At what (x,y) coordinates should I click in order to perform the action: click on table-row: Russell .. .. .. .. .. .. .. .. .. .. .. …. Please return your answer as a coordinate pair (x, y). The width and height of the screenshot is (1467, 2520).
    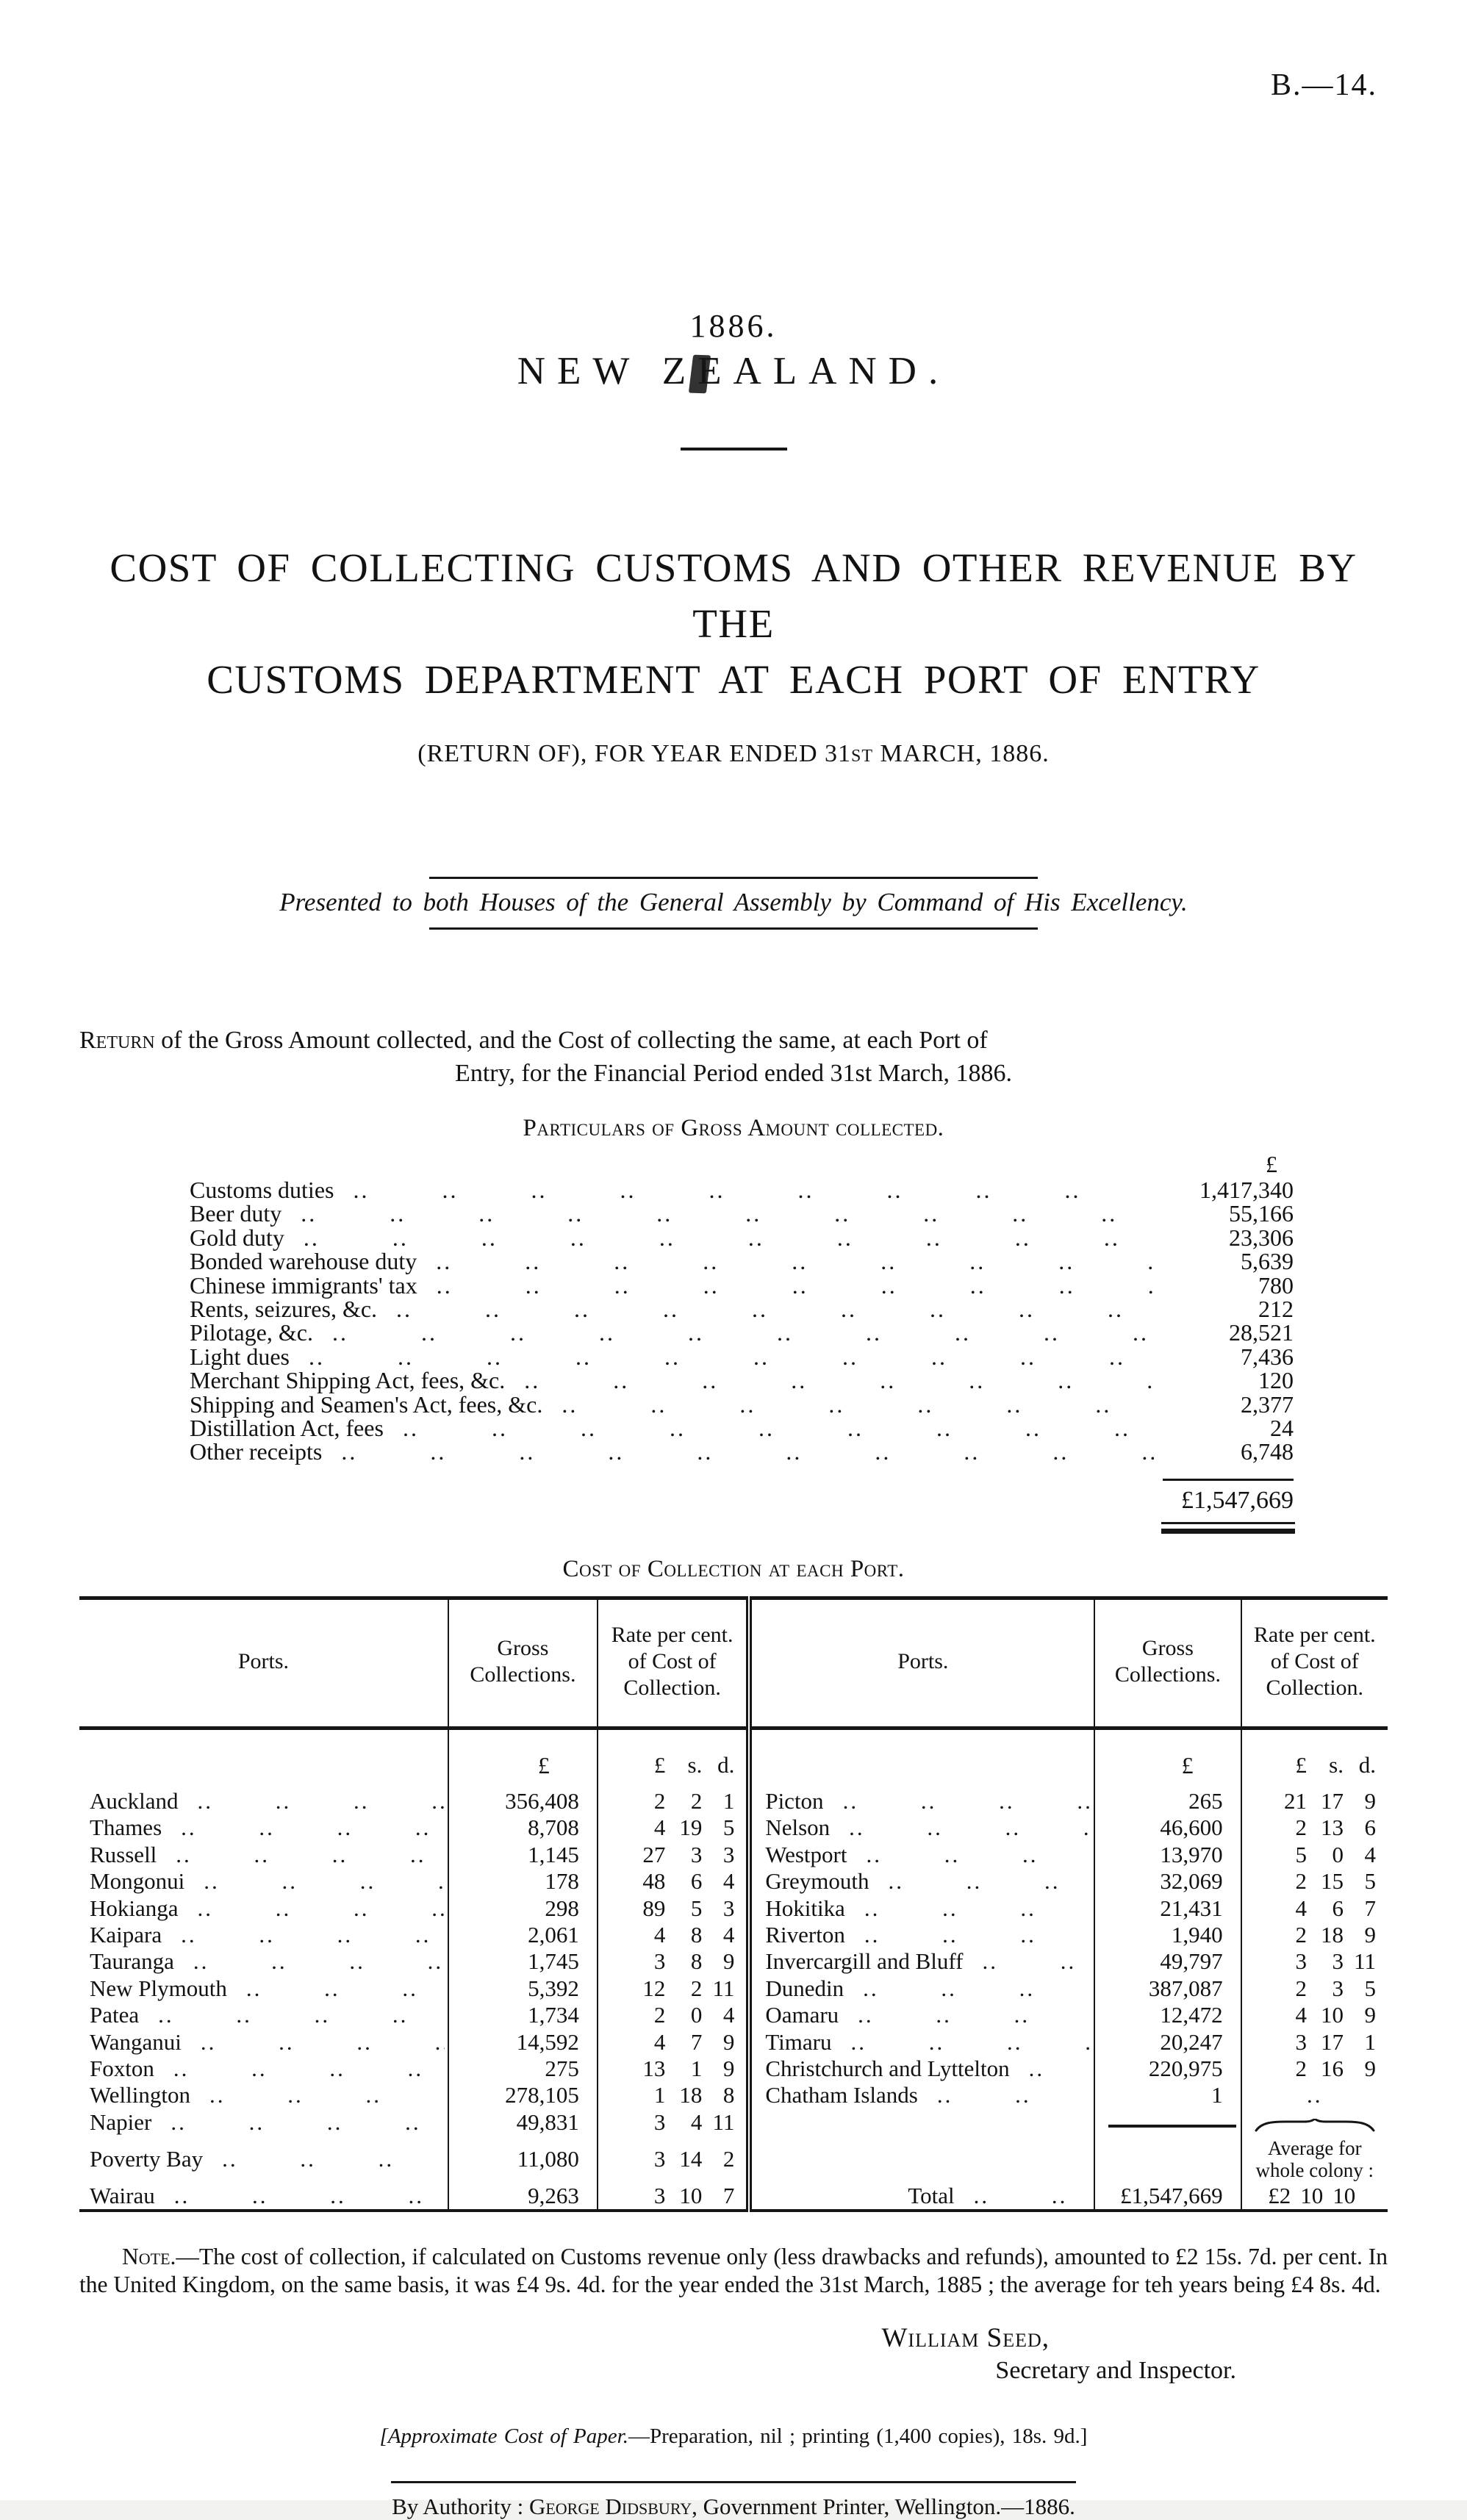
    Looking at the image, I should click on (734, 1855).